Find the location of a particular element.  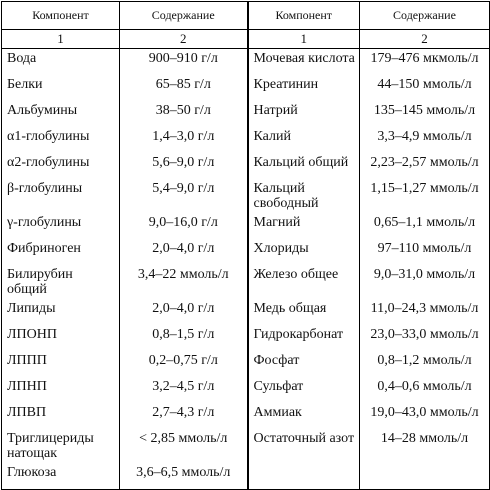

component-name: Хлориды is located at coordinates (303, 252).